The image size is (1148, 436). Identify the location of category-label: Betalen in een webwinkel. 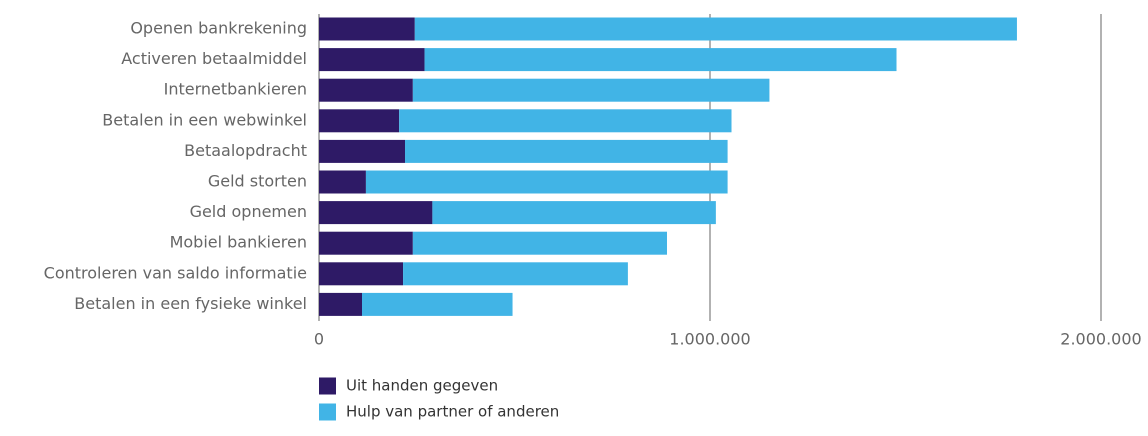
(204, 119).